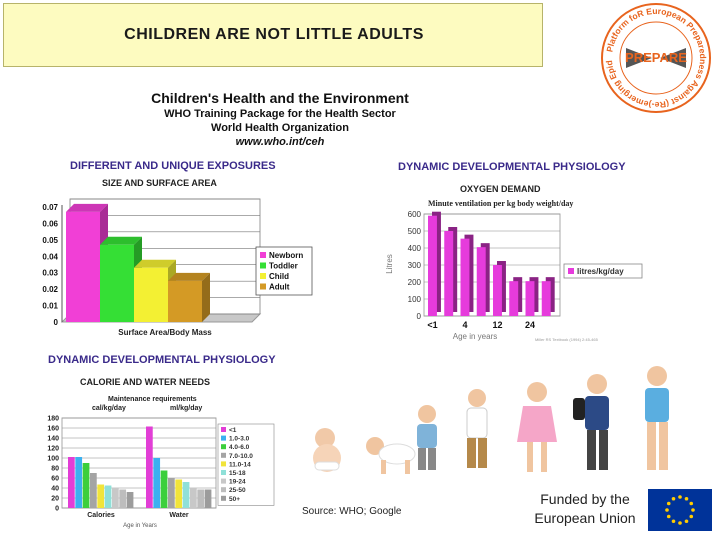  I want to click on chart3-y-tick-label: 80, so click(55, 469).